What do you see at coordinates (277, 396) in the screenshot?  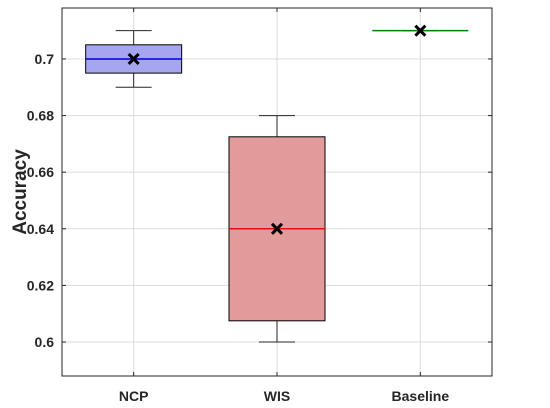 I see `x-tick-label: WIS` at bounding box center [277, 396].